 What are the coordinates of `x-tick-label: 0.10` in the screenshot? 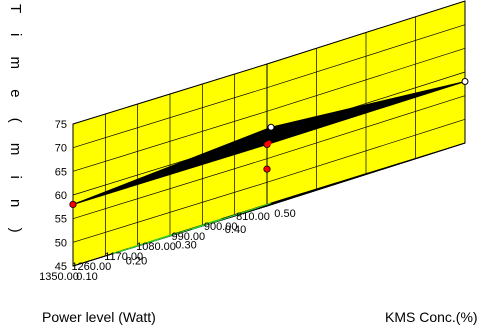 It's located at (86, 277).